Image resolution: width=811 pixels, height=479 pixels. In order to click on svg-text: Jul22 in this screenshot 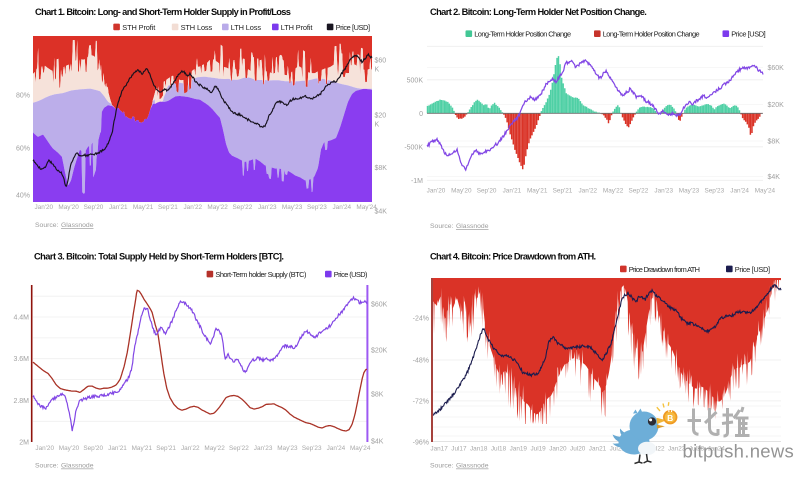, I will do `click(657, 449)`.